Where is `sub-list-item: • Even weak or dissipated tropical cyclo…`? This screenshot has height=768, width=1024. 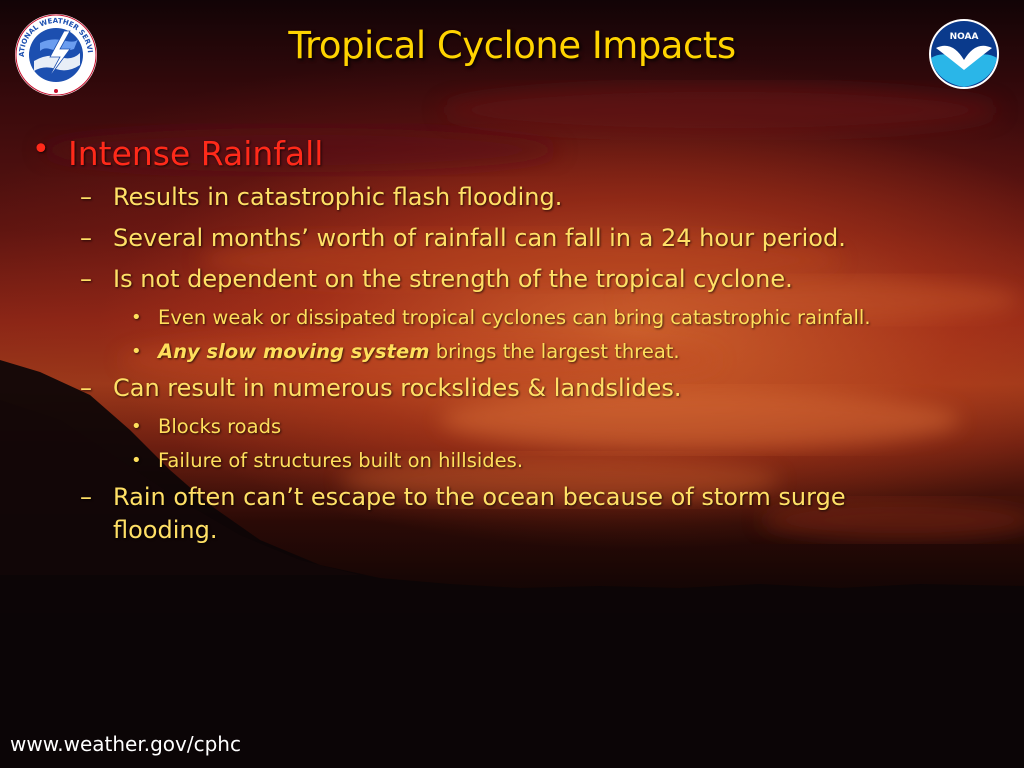 sub-list-item: • Even weak or dissipated tropical cyclo… is located at coordinates (463, 318).